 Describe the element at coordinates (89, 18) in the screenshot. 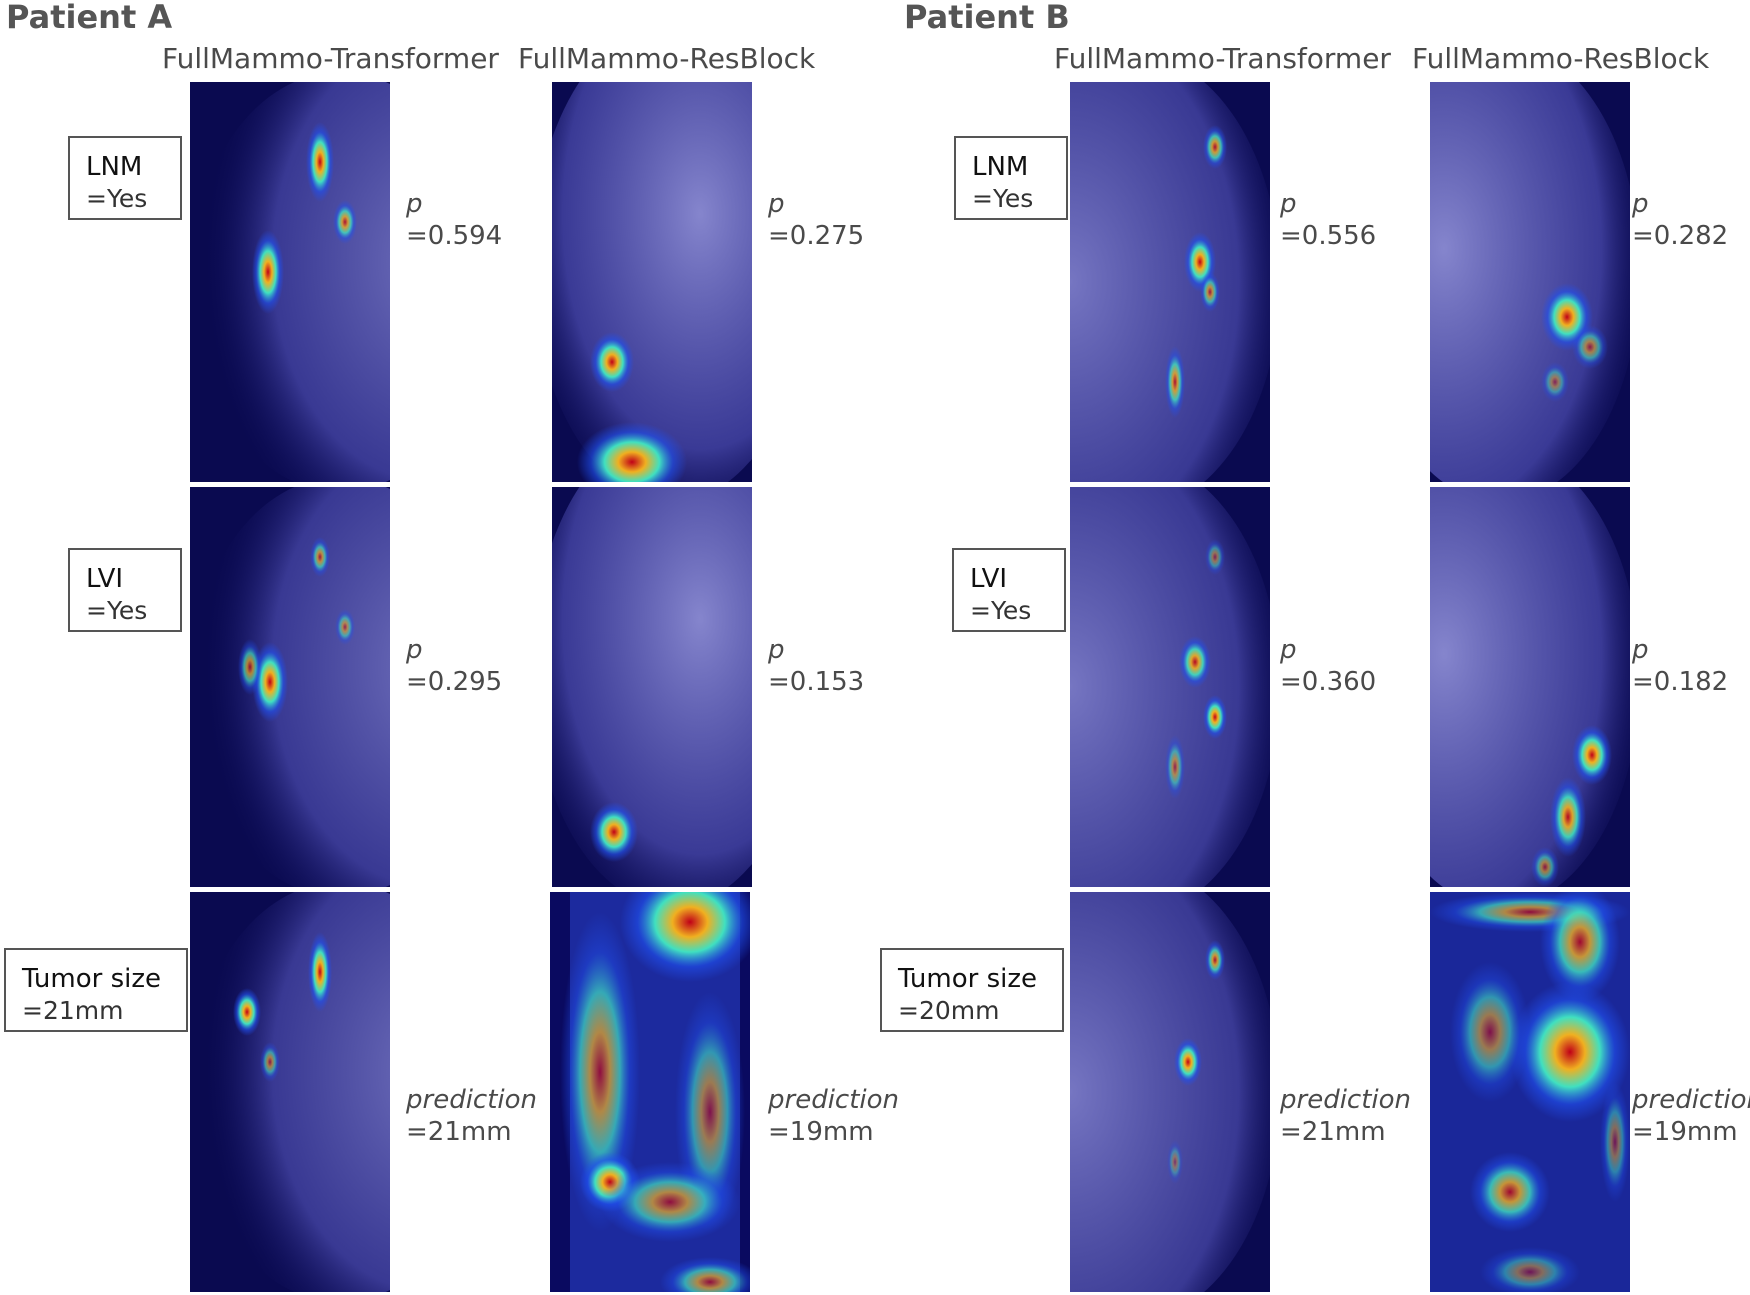

I see `patient-a-title: Patient A` at that location.